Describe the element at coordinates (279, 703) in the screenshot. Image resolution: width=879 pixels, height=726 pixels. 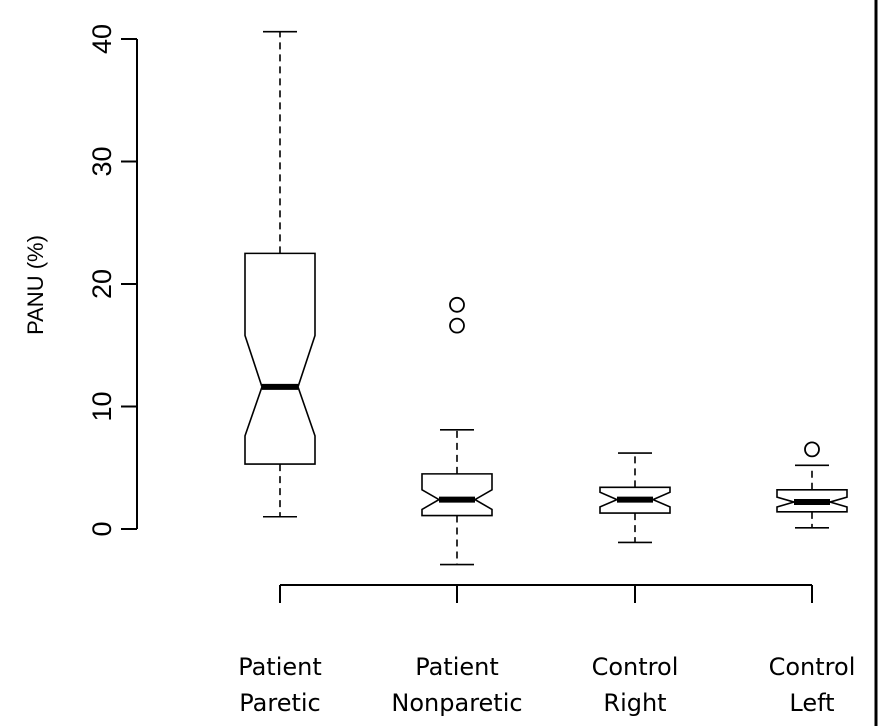
I see `x-category-label-line2: Paretic` at that location.